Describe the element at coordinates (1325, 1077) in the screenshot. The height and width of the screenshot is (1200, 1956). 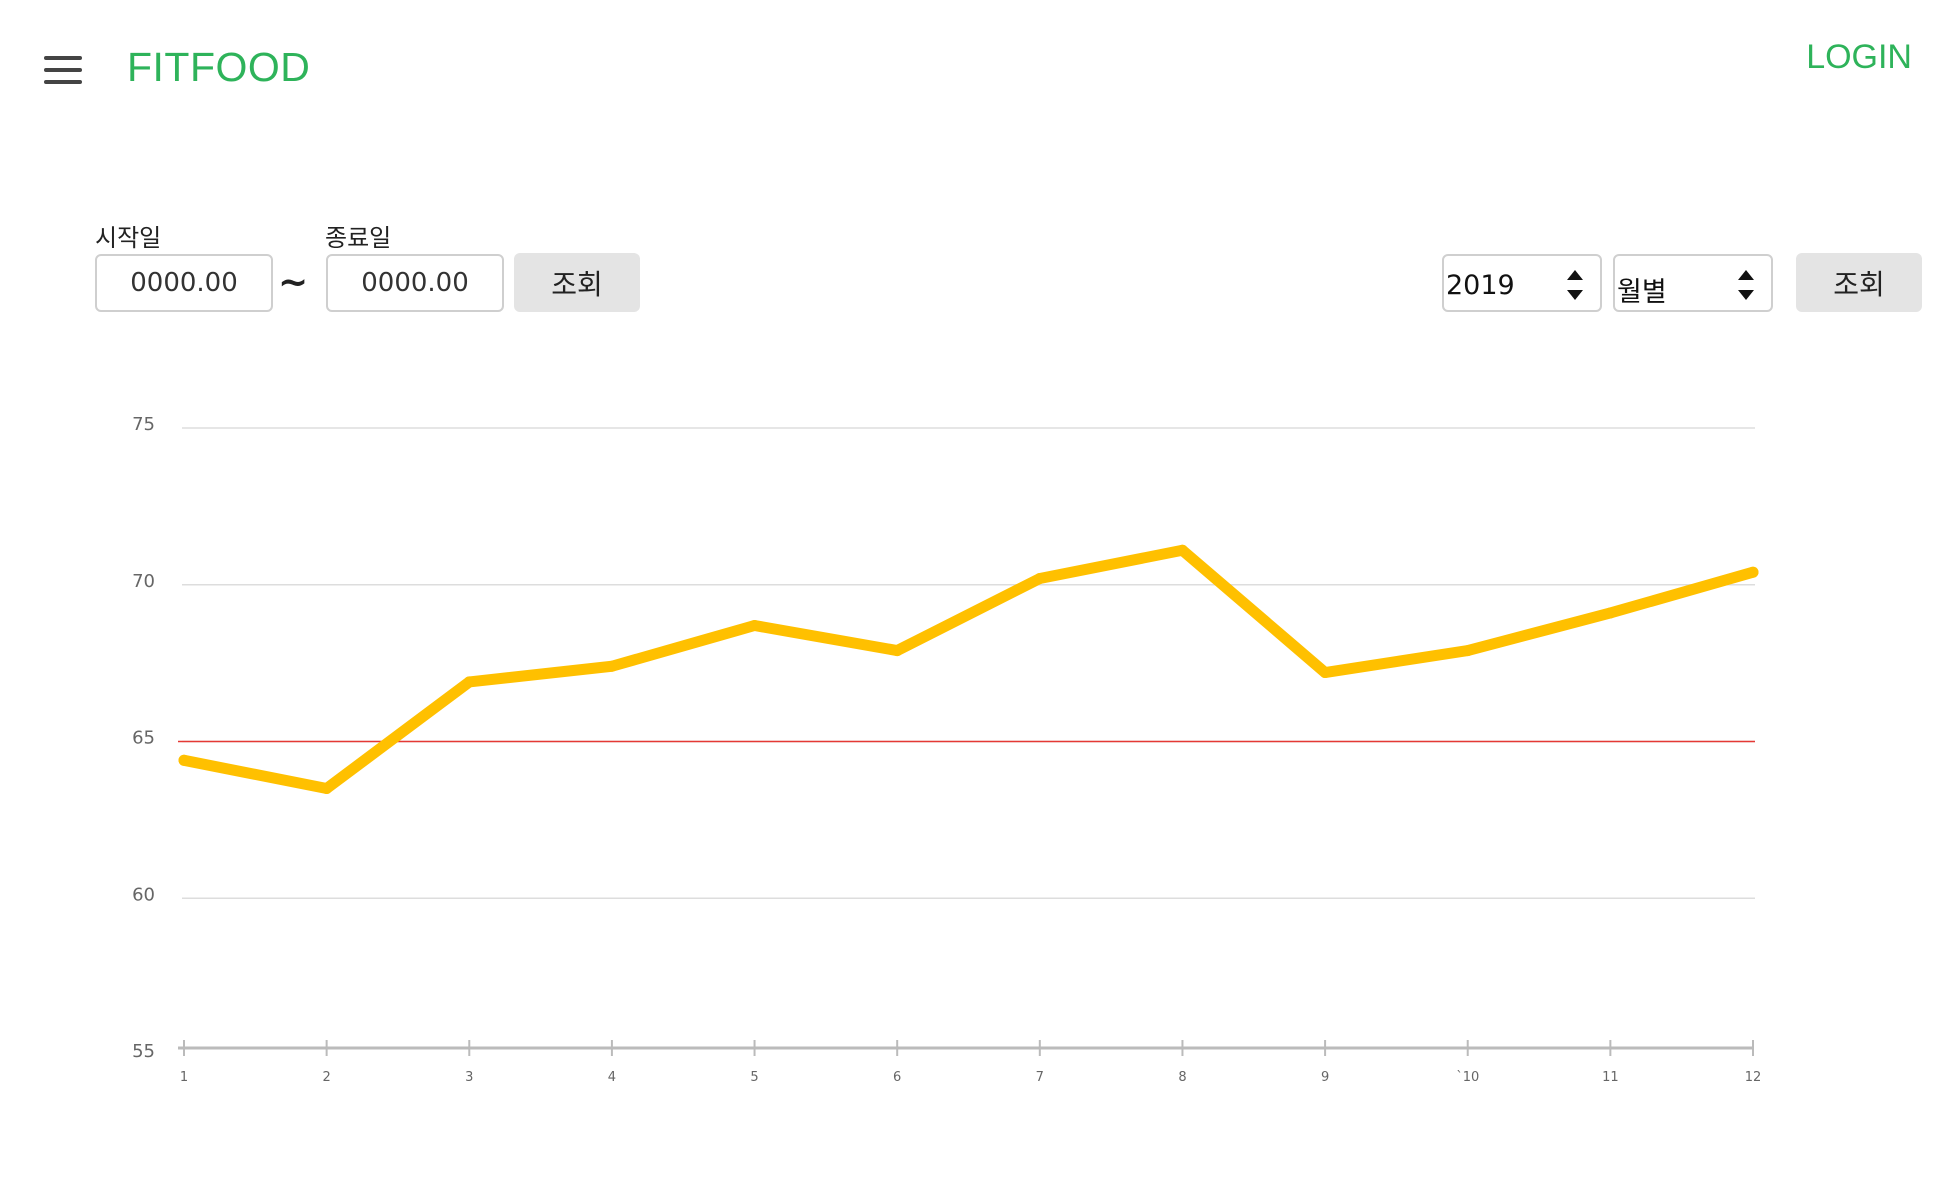
I see `x-tick-label: 9` at that location.